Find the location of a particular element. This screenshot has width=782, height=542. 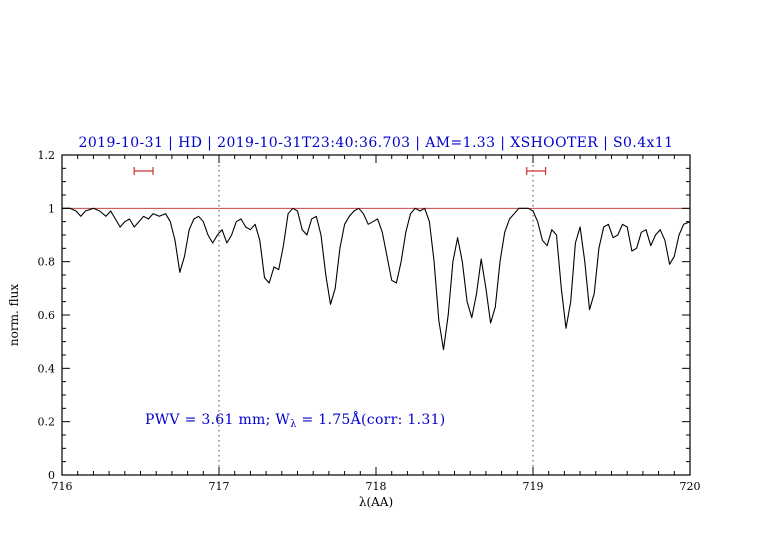

x-tick-label: 717 is located at coordinates (219, 486).